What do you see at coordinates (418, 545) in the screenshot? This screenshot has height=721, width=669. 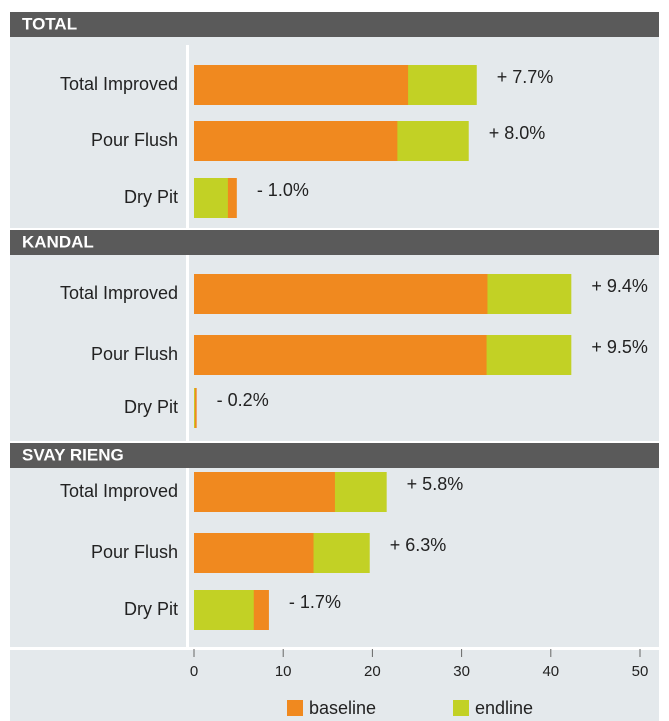 I see `change-label: + 6.3%` at bounding box center [418, 545].